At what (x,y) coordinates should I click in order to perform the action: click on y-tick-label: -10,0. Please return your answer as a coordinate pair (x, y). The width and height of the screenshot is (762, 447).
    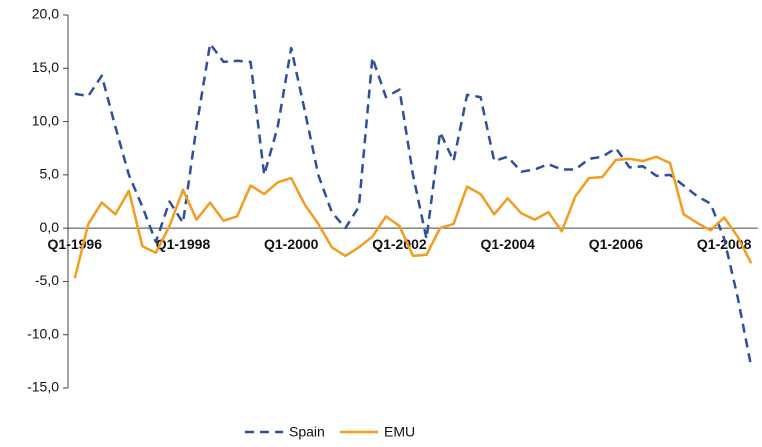
    Looking at the image, I should click on (43, 333).